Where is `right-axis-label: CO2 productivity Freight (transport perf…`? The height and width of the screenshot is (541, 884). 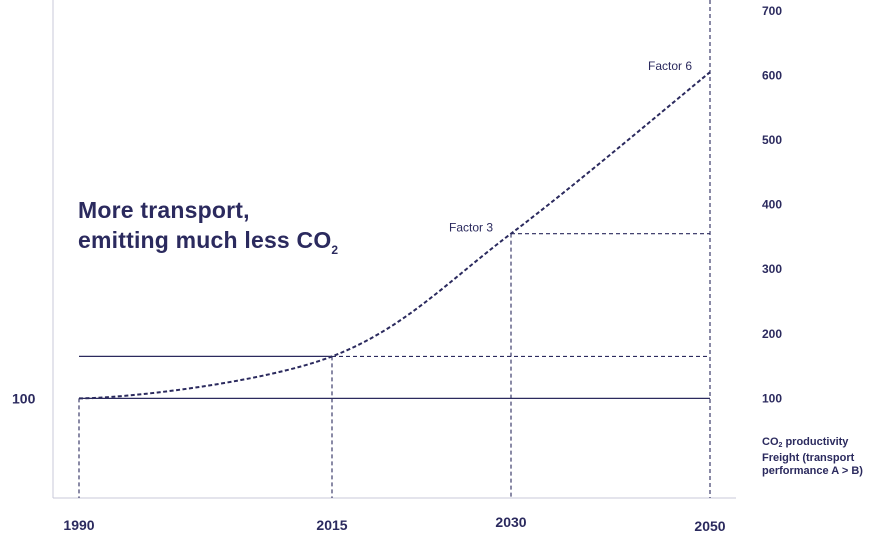 right-axis-label: CO2 productivity Freight (transport perf… is located at coordinates (812, 457).